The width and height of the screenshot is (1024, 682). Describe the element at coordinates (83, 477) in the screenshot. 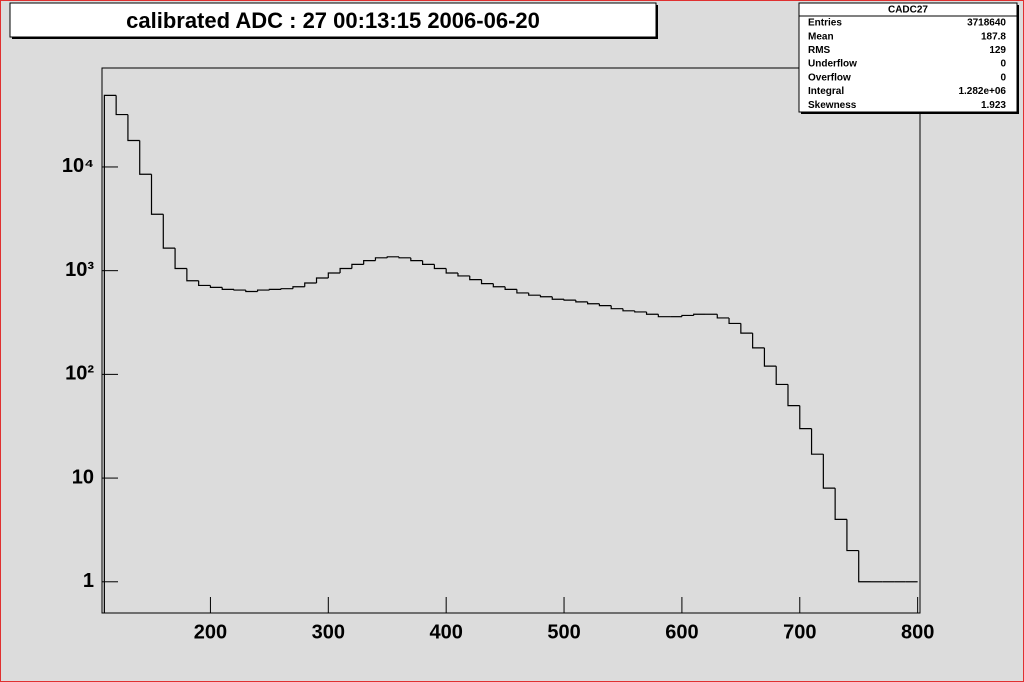

I see `y-tick-label: 10` at that location.